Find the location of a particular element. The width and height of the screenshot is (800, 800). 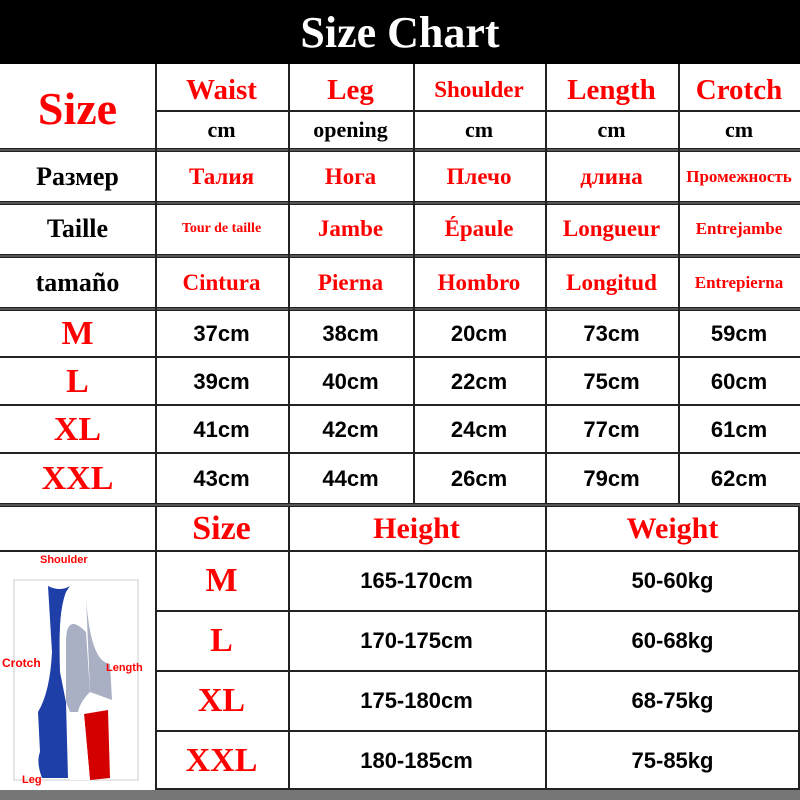

column-label-fr: Longueur is located at coordinates (611, 228).